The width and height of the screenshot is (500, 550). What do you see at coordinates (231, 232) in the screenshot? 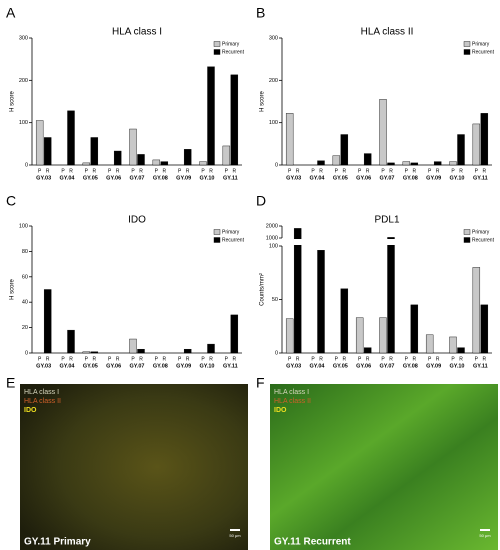
I see `legend-label: Primary` at bounding box center [231, 232].